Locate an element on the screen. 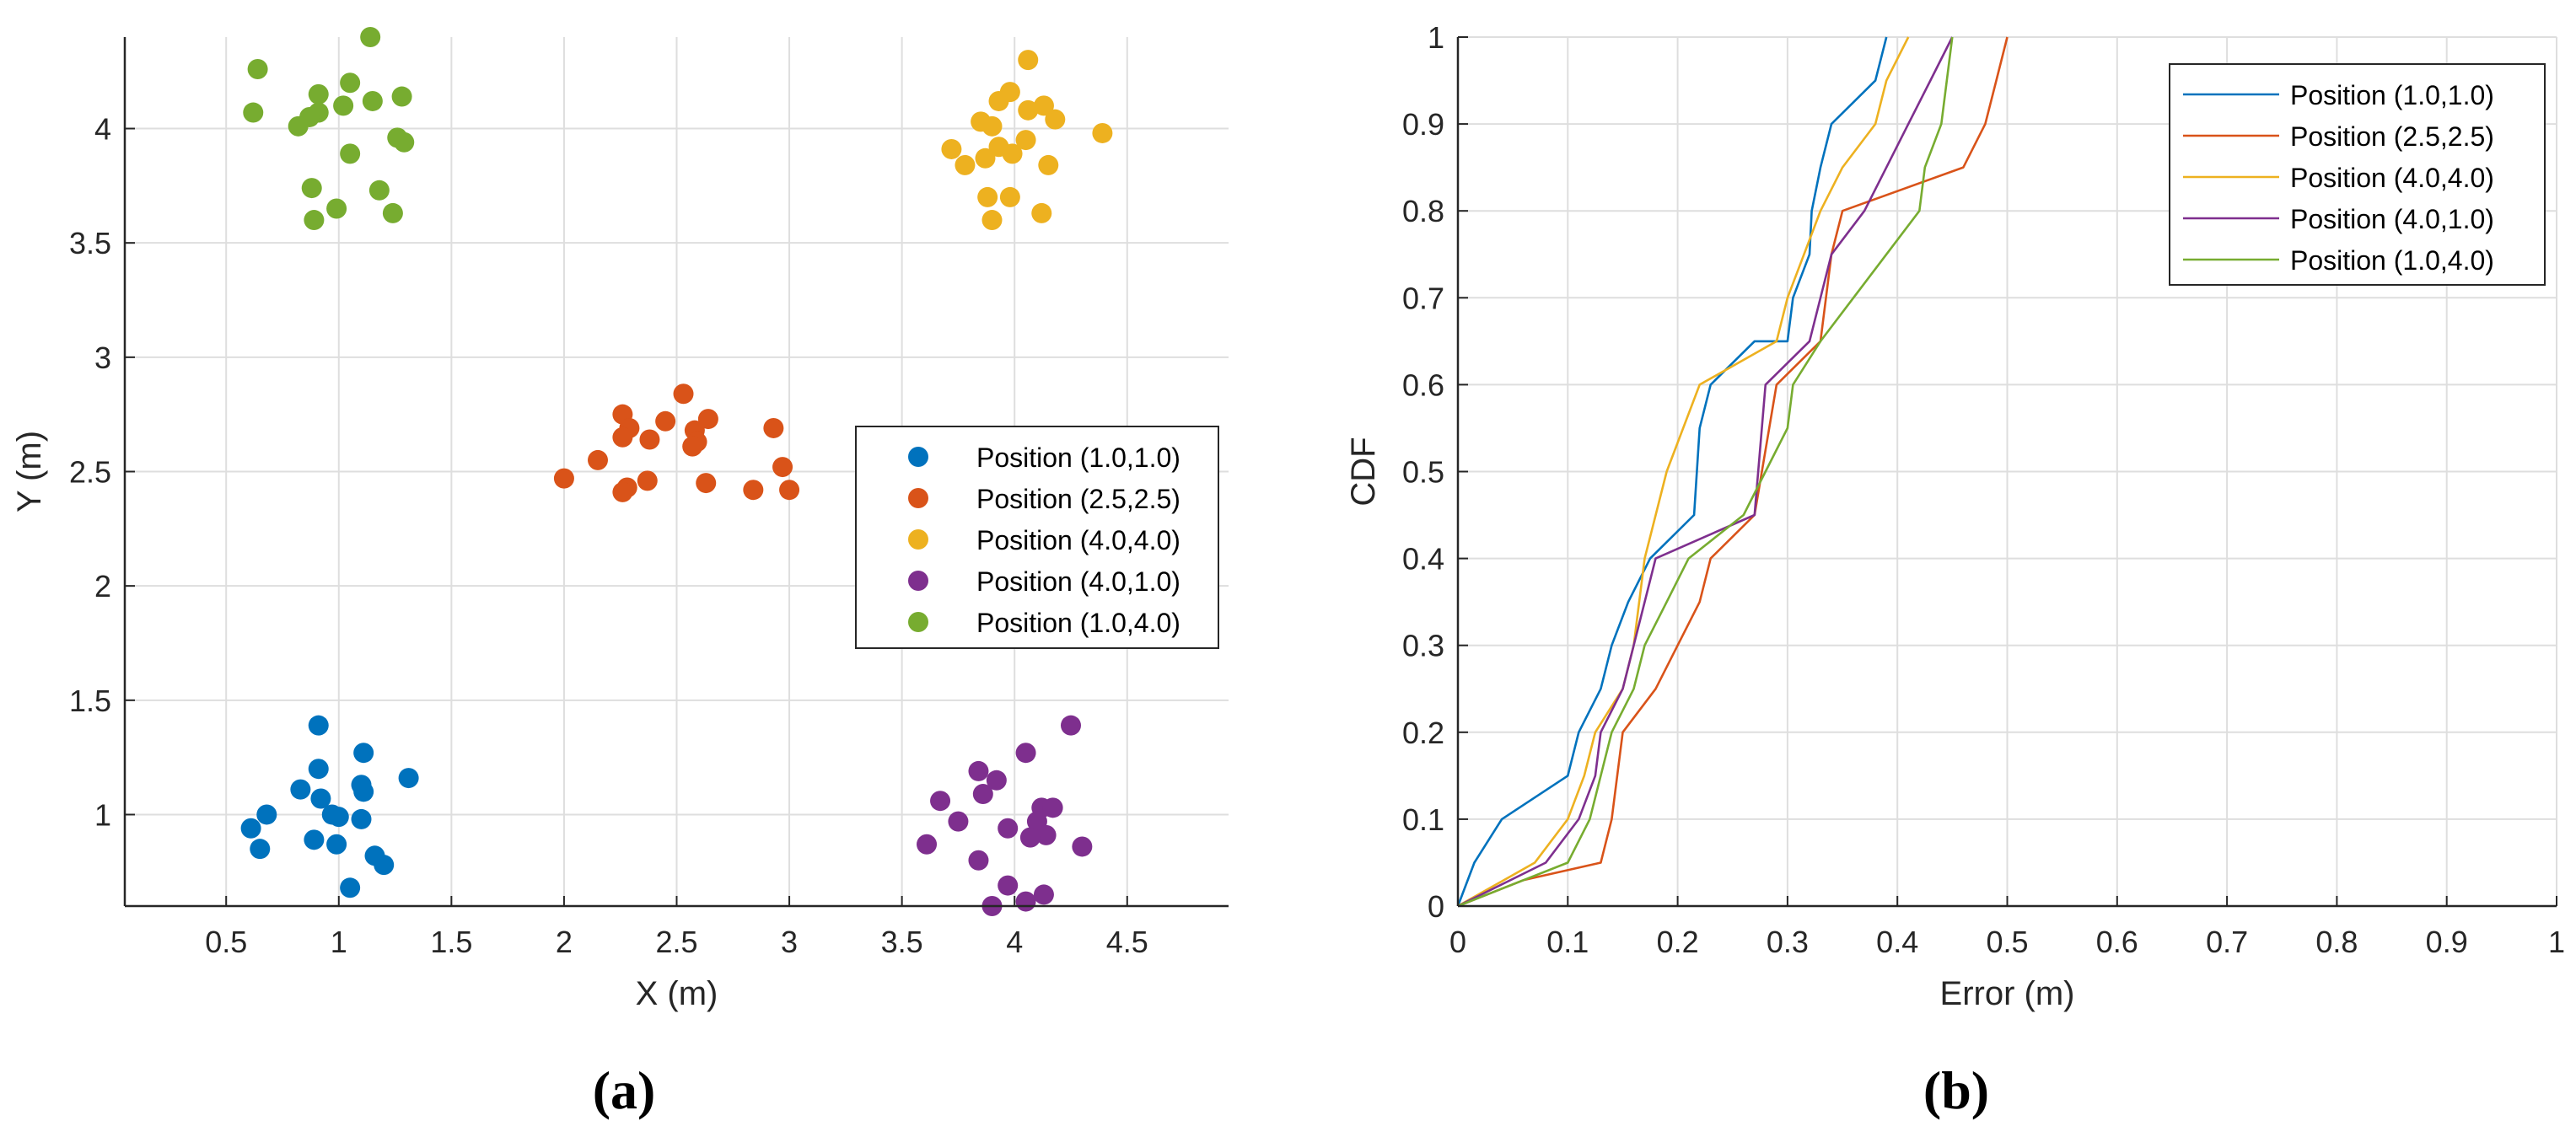  y-tick-label: 4 is located at coordinates (102, 129).